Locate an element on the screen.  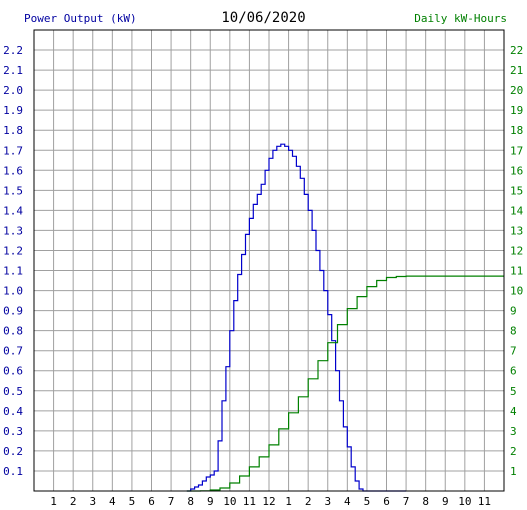
right-tick-label: 8 is located at coordinates (513, 331).